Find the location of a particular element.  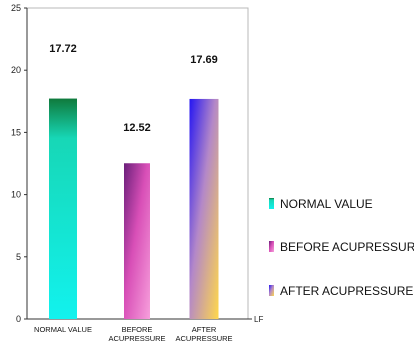

category-label: NORMAL VALUE is located at coordinates (63, 329).